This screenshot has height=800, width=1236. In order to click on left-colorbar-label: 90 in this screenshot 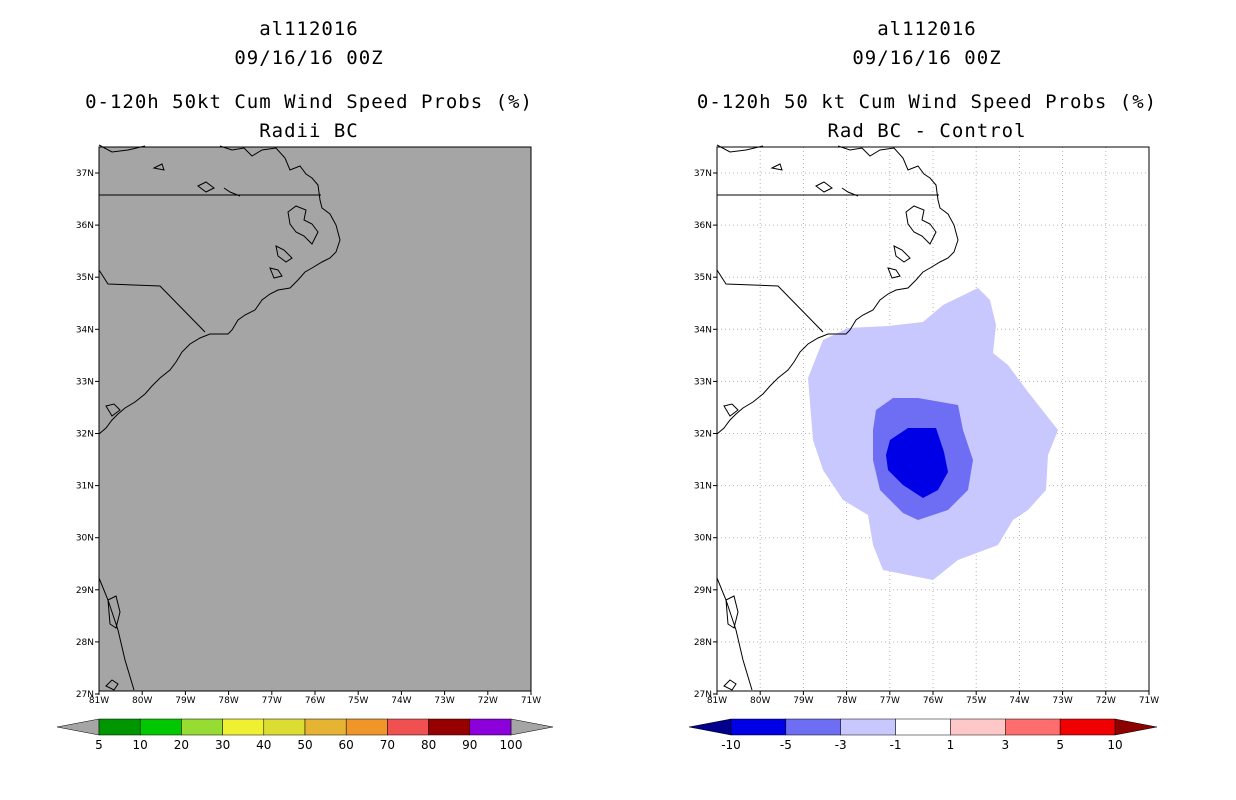, I will do `click(469, 745)`.